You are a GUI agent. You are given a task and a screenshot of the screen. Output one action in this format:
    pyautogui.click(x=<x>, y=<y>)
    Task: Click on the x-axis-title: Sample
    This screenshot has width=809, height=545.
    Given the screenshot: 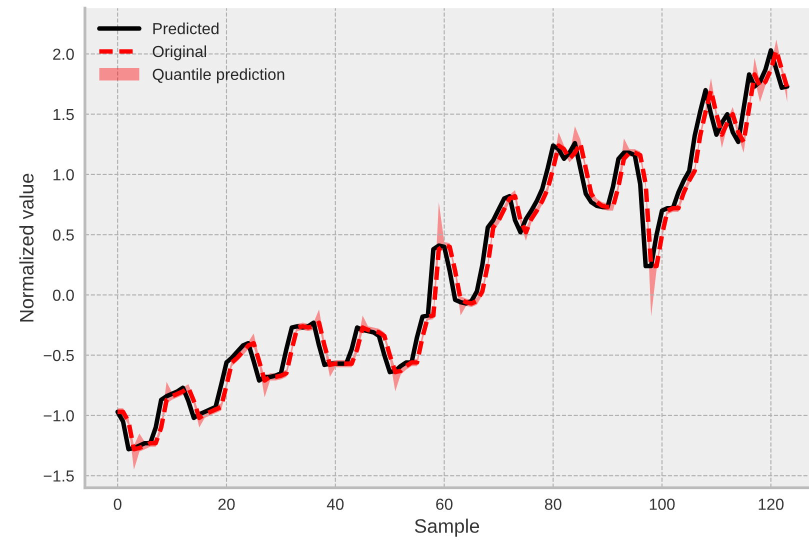 What is the action you would take?
    pyautogui.click(x=447, y=527)
    